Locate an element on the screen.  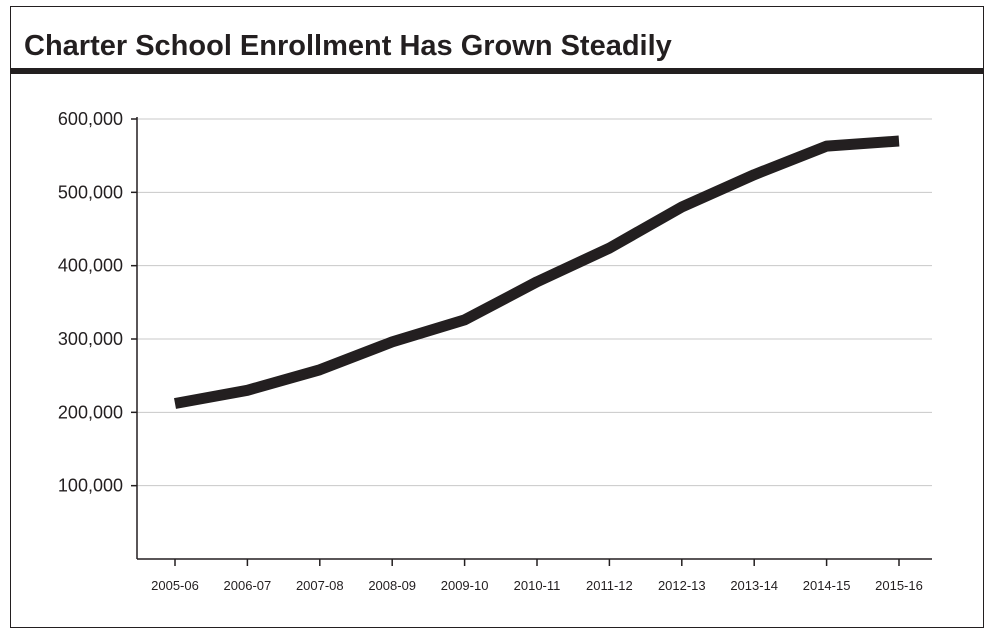
x-tick-label-4: 2009-10 is located at coordinates (465, 585).